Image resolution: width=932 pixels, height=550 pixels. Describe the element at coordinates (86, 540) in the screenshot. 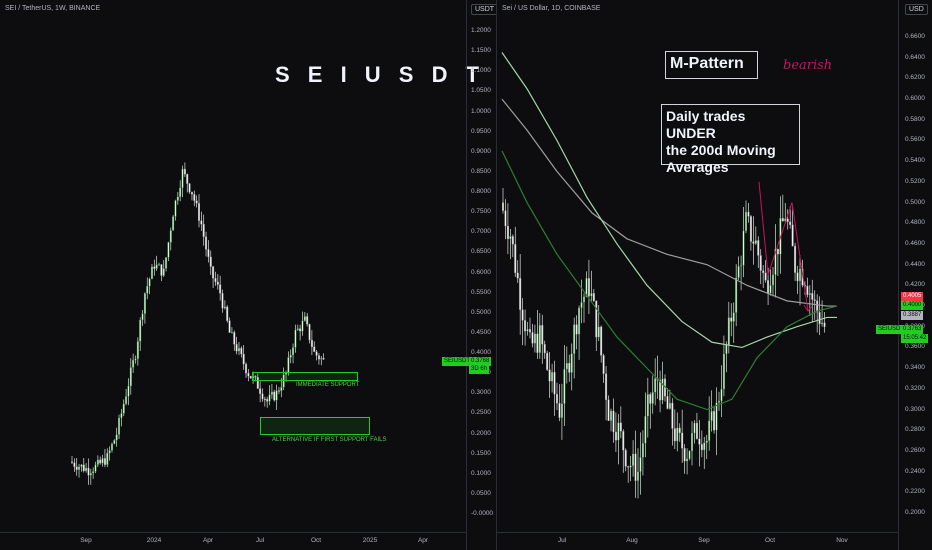

I see `left-x-tick: Sep` at that location.